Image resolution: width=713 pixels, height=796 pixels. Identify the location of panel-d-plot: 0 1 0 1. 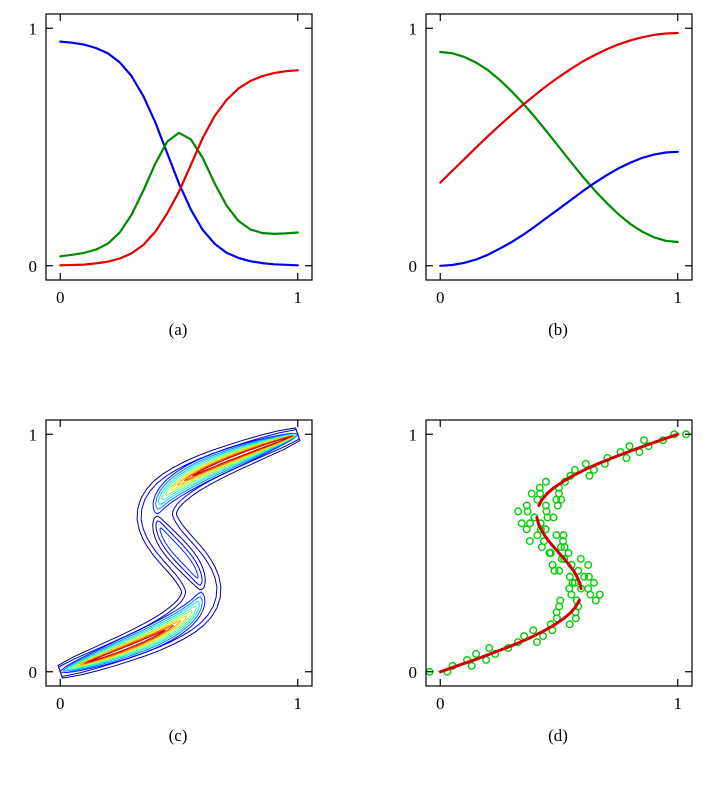
(551, 565).